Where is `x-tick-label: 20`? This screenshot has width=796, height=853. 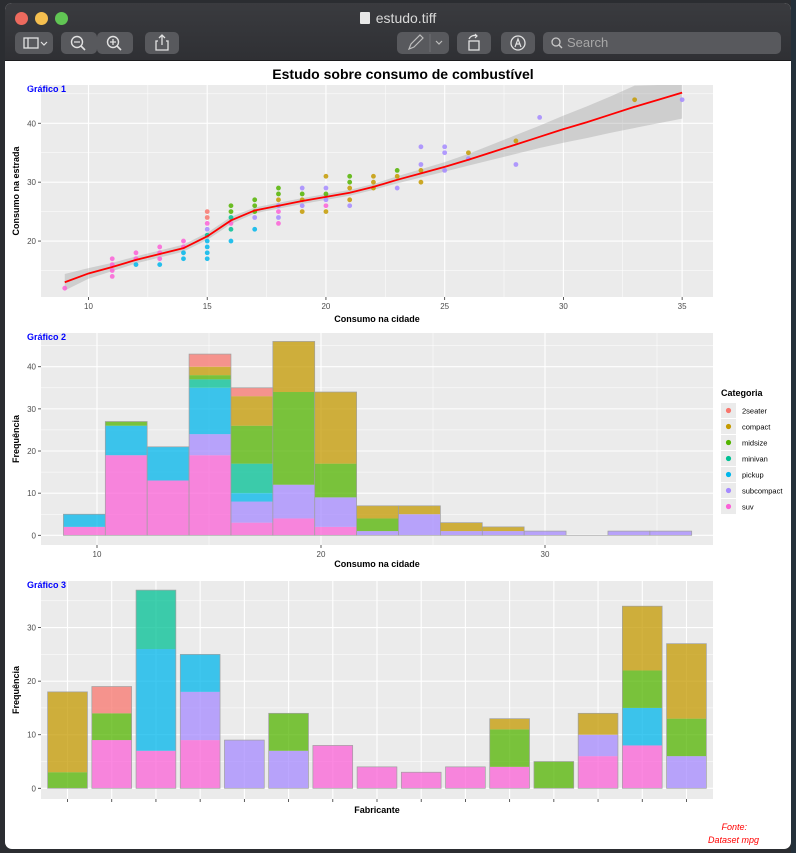
x-tick-label: 20 is located at coordinates (325, 306).